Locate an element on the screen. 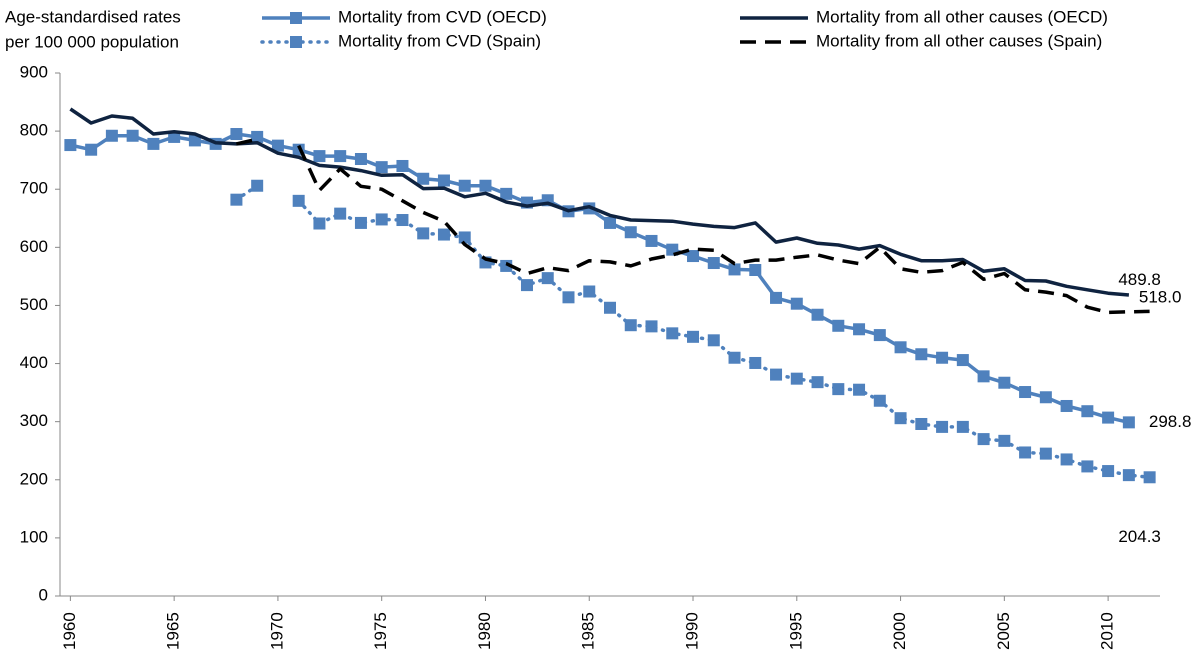 This screenshot has width=1199, height=653. x-tick-label: 1970 is located at coordinates (276, 631).